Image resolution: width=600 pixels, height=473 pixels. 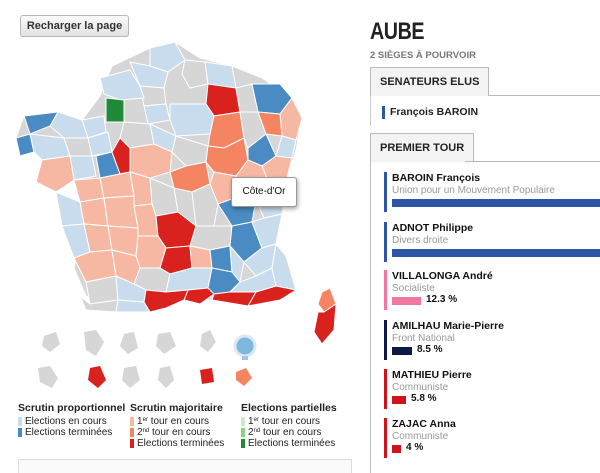 What do you see at coordinates (94, 343) in the screenshot?
I see `overseas-martinique` at bounding box center [94, 343].